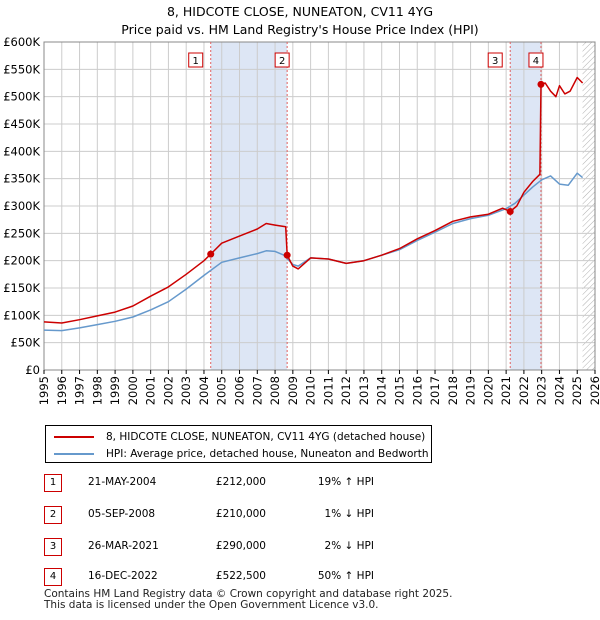 This screenshot has width=600, height=620. What do you see at coordinates (21, 97) in the screenshot?
I see `y-tick-label: £500K` at bounding box center [21, 97].